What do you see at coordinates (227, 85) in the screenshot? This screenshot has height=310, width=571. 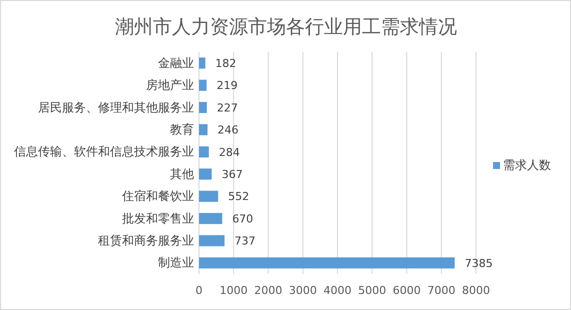 I see `data-label: 219` at bounding box center [227, 85].